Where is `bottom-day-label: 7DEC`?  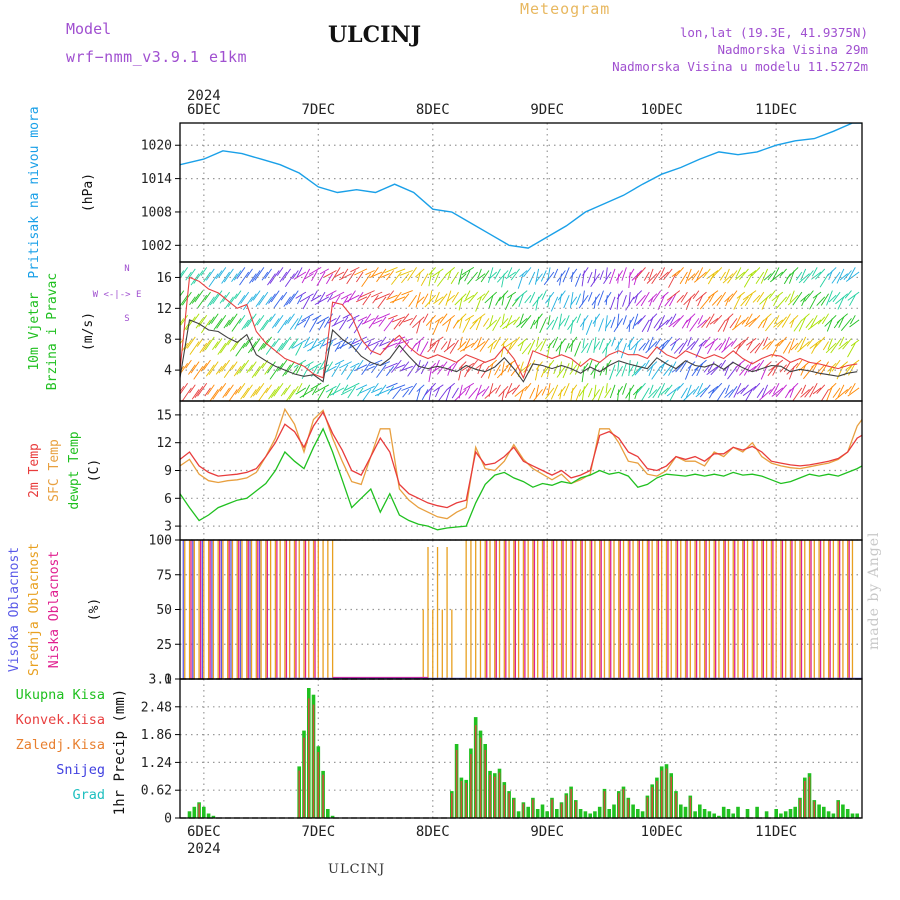 bottom-day-label: 7DEC is located at coordinates (318, 832).